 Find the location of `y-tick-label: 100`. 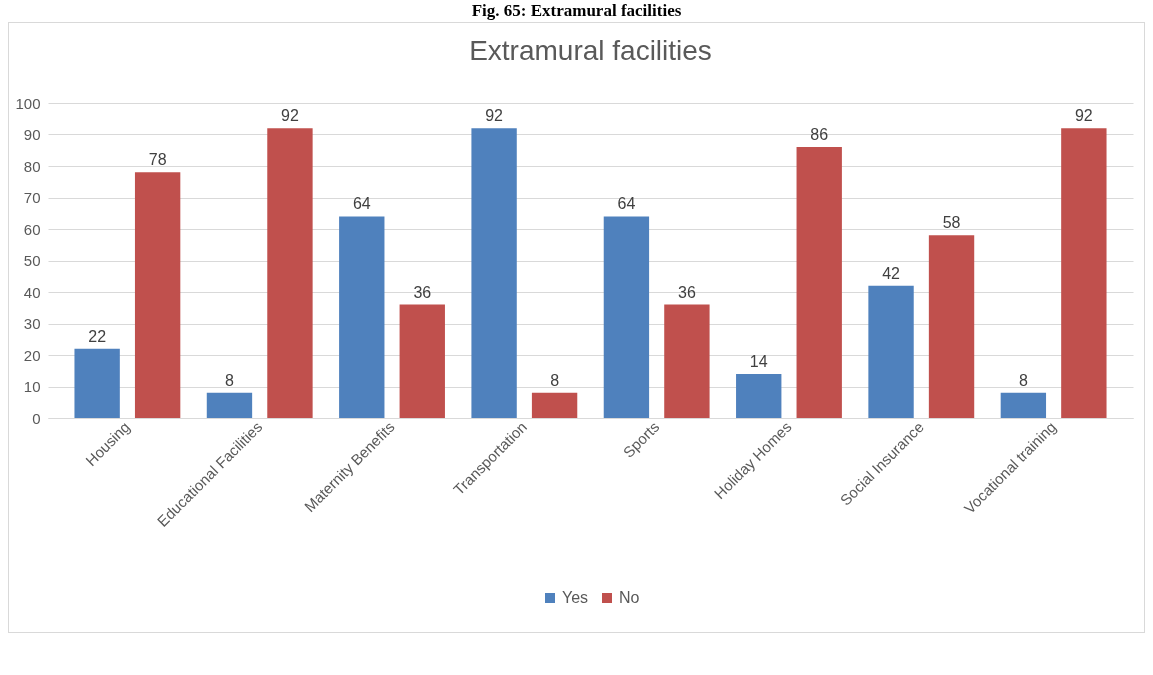

y-tick-label: 100 is located at coordinates (28, 103).